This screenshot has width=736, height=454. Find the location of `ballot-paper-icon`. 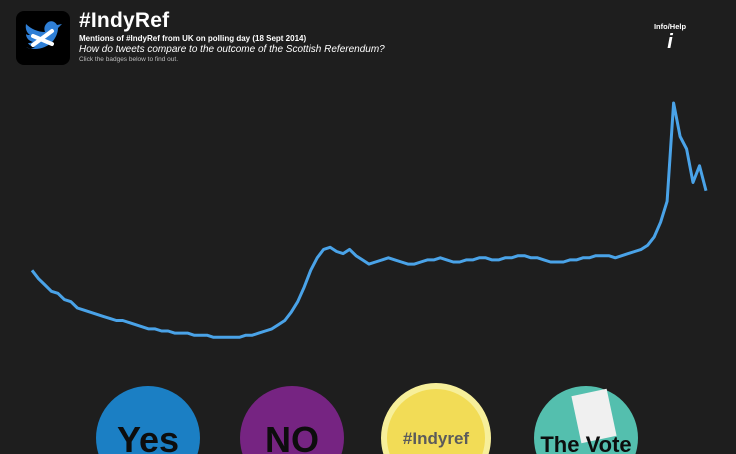

ballot-paper-icon is located at coordinates (594, 416).